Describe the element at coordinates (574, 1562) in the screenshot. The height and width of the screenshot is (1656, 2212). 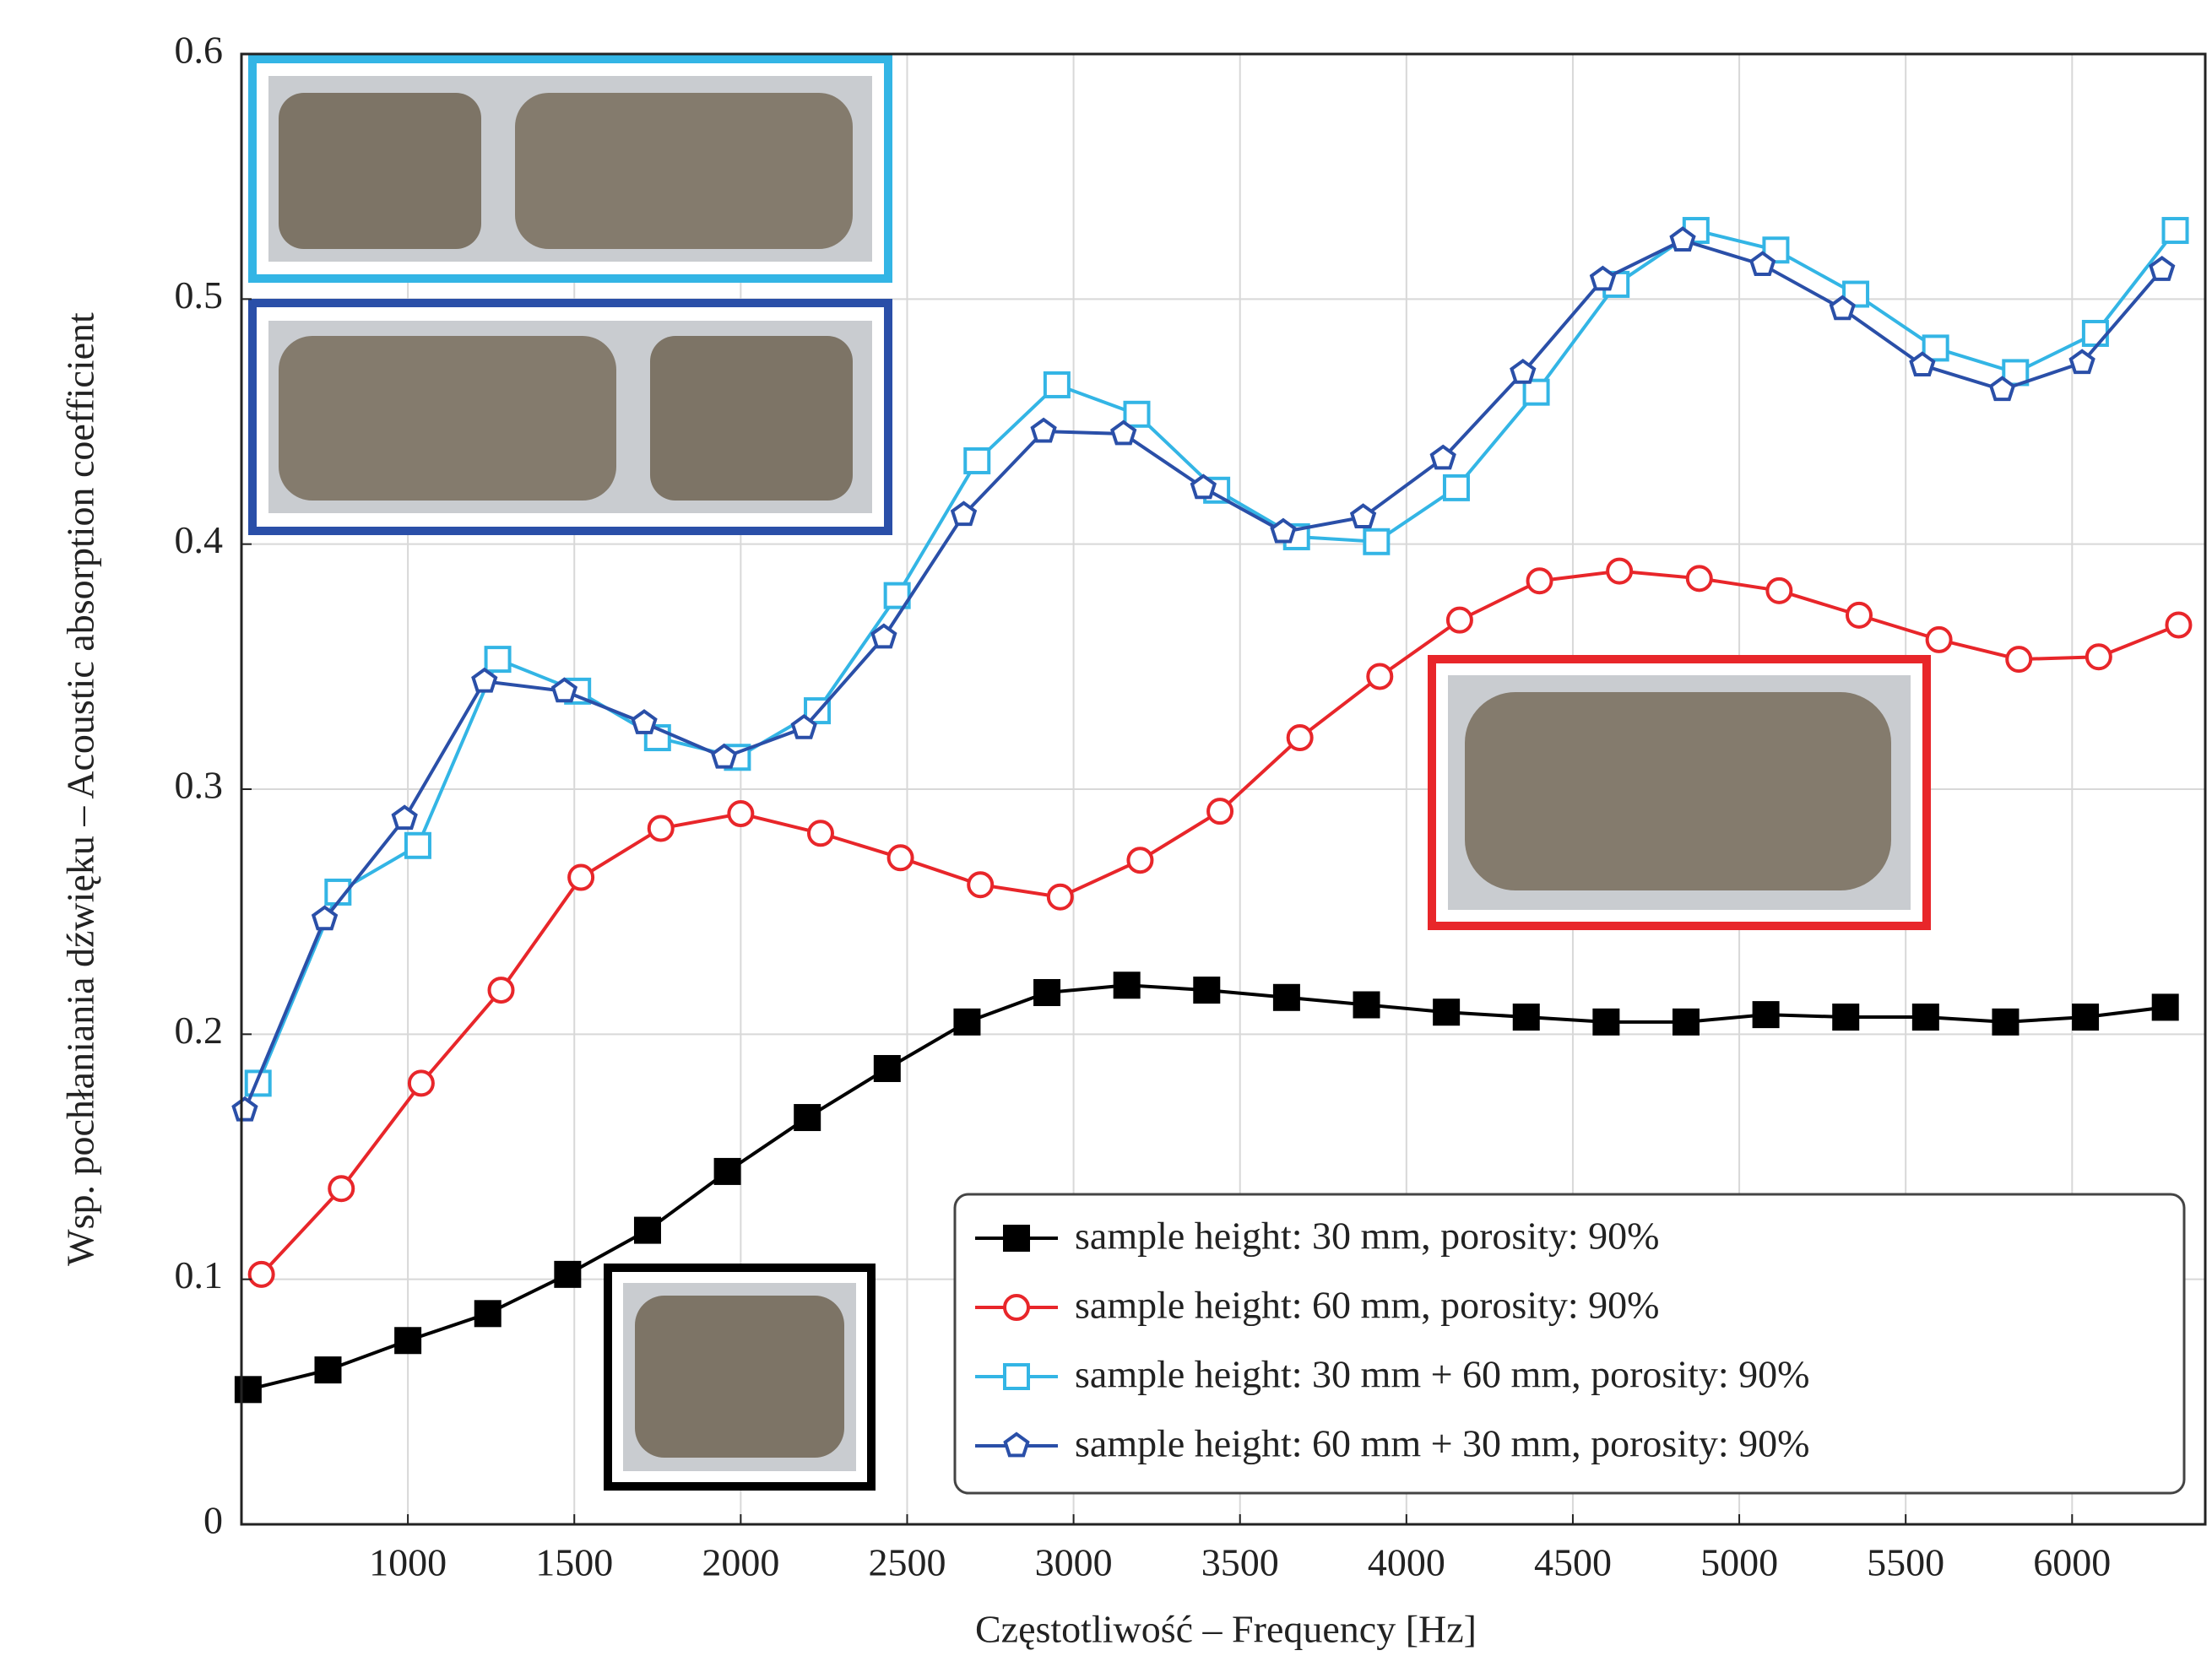
I see `x-tick-label: 1500` at that location.